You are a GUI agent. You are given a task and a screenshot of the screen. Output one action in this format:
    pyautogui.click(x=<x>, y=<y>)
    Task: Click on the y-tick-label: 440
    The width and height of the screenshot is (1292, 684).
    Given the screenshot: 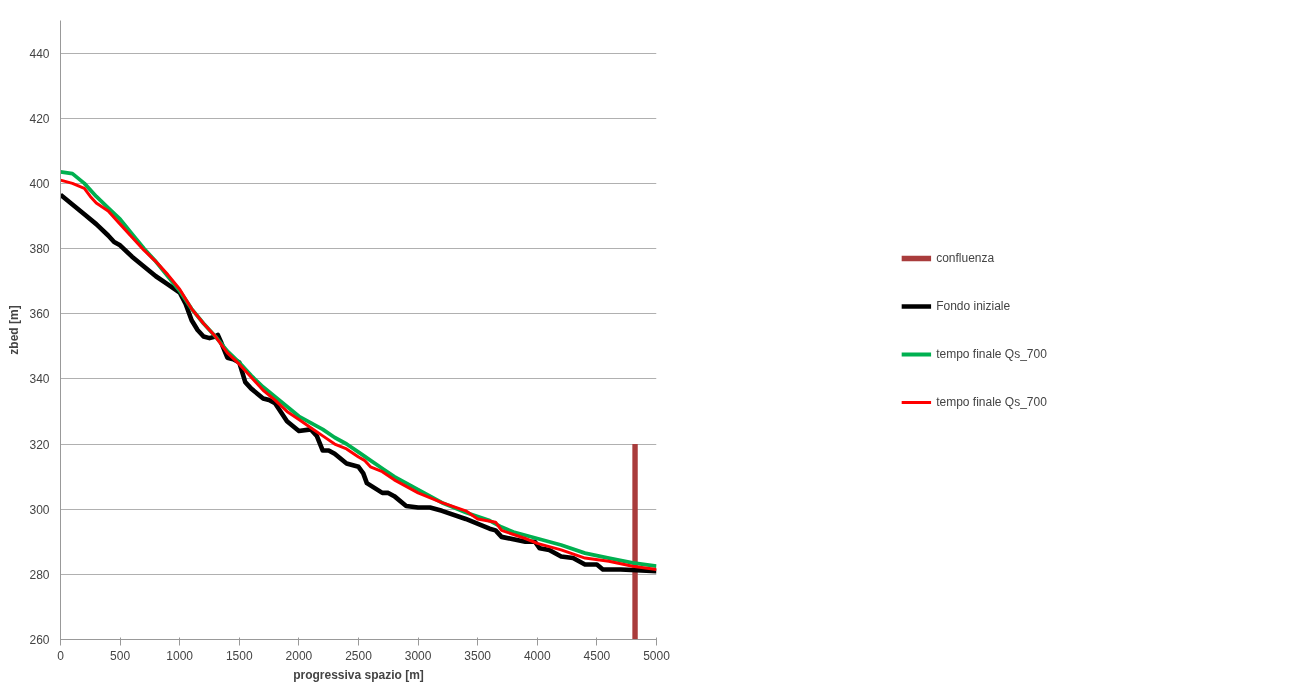 What is the action you would take?
    pyautogui.click(x=39, y=53)
    